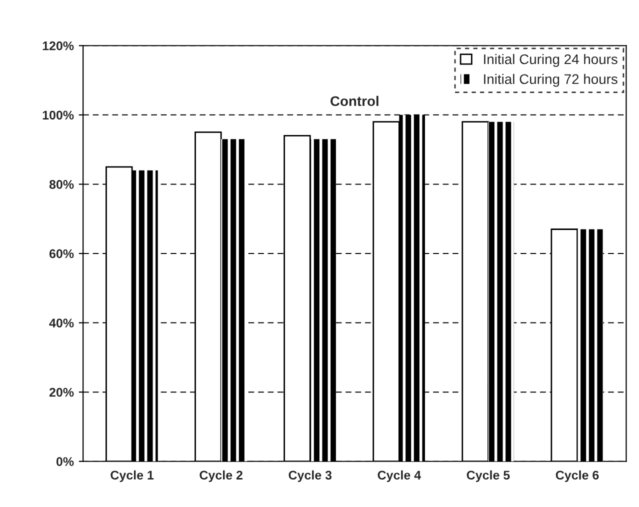 The height and width of the screenshot is (507, 639). I want to click on y-tick-label: 100%, so click(58, 115).